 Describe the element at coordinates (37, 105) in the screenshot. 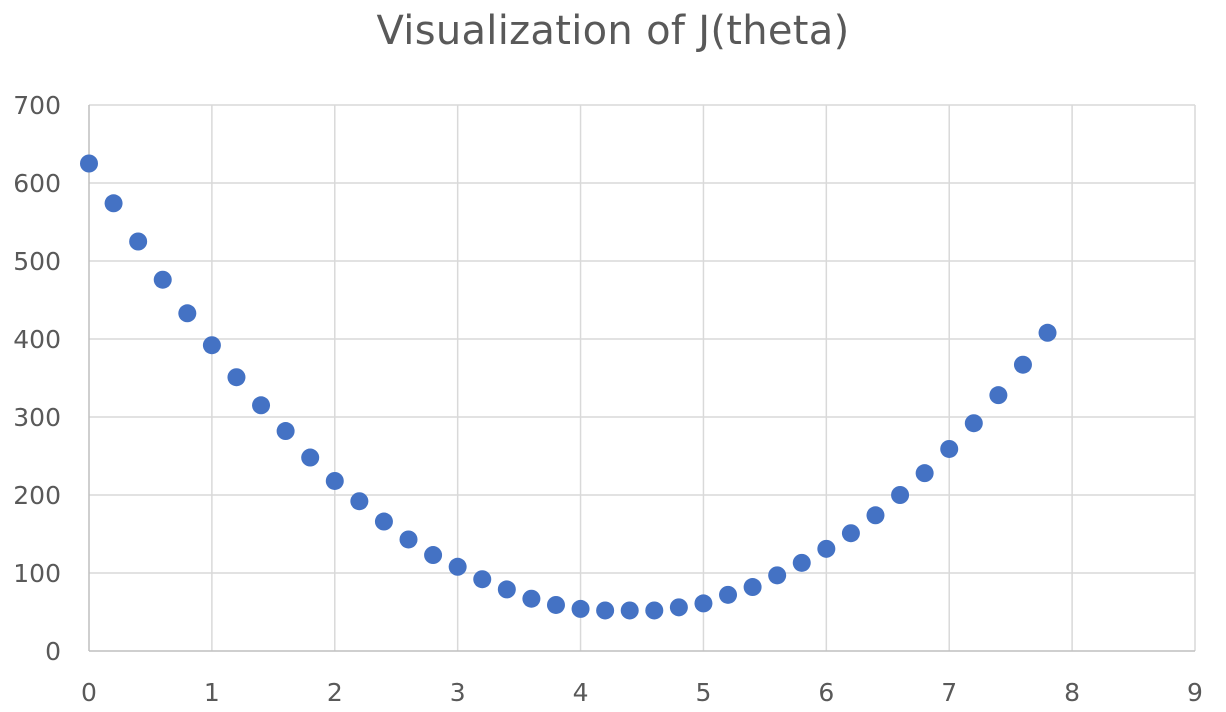

I see `y-tick-label: 700` at that location.